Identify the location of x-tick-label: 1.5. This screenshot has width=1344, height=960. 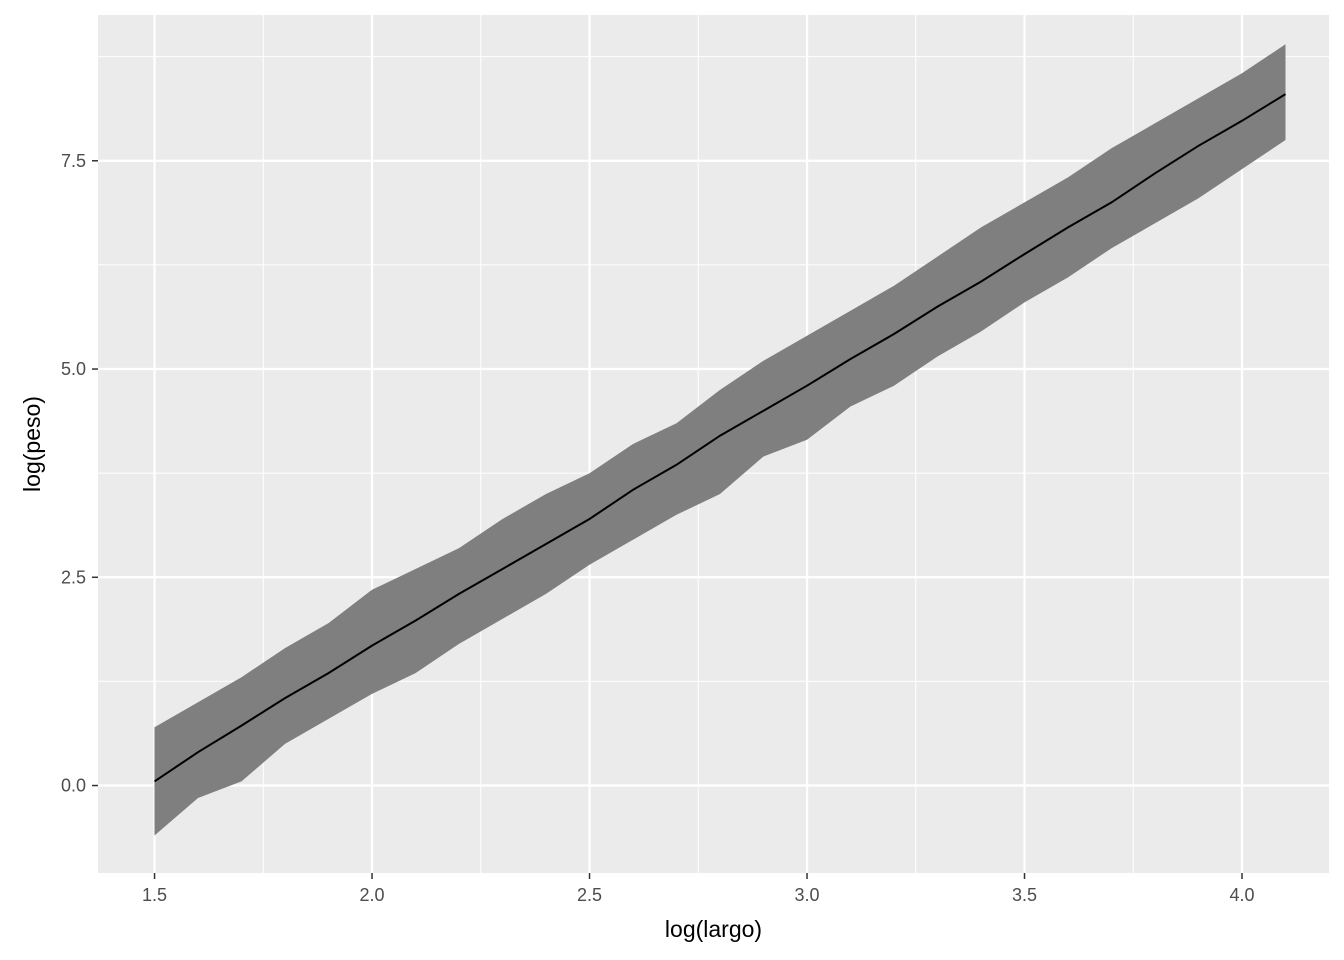
(154, 895).